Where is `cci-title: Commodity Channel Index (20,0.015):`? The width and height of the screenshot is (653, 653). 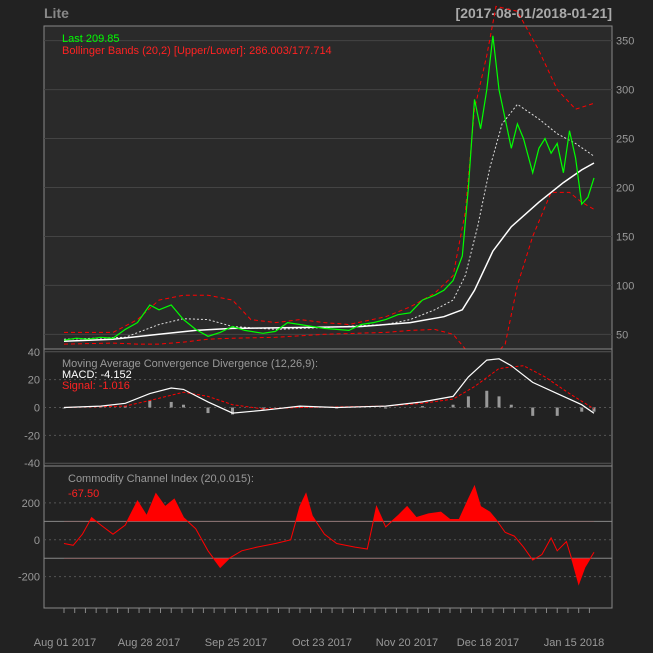
cci-title: Commodity Channel Index (20,0.015): is located at coordinates (161, 479).